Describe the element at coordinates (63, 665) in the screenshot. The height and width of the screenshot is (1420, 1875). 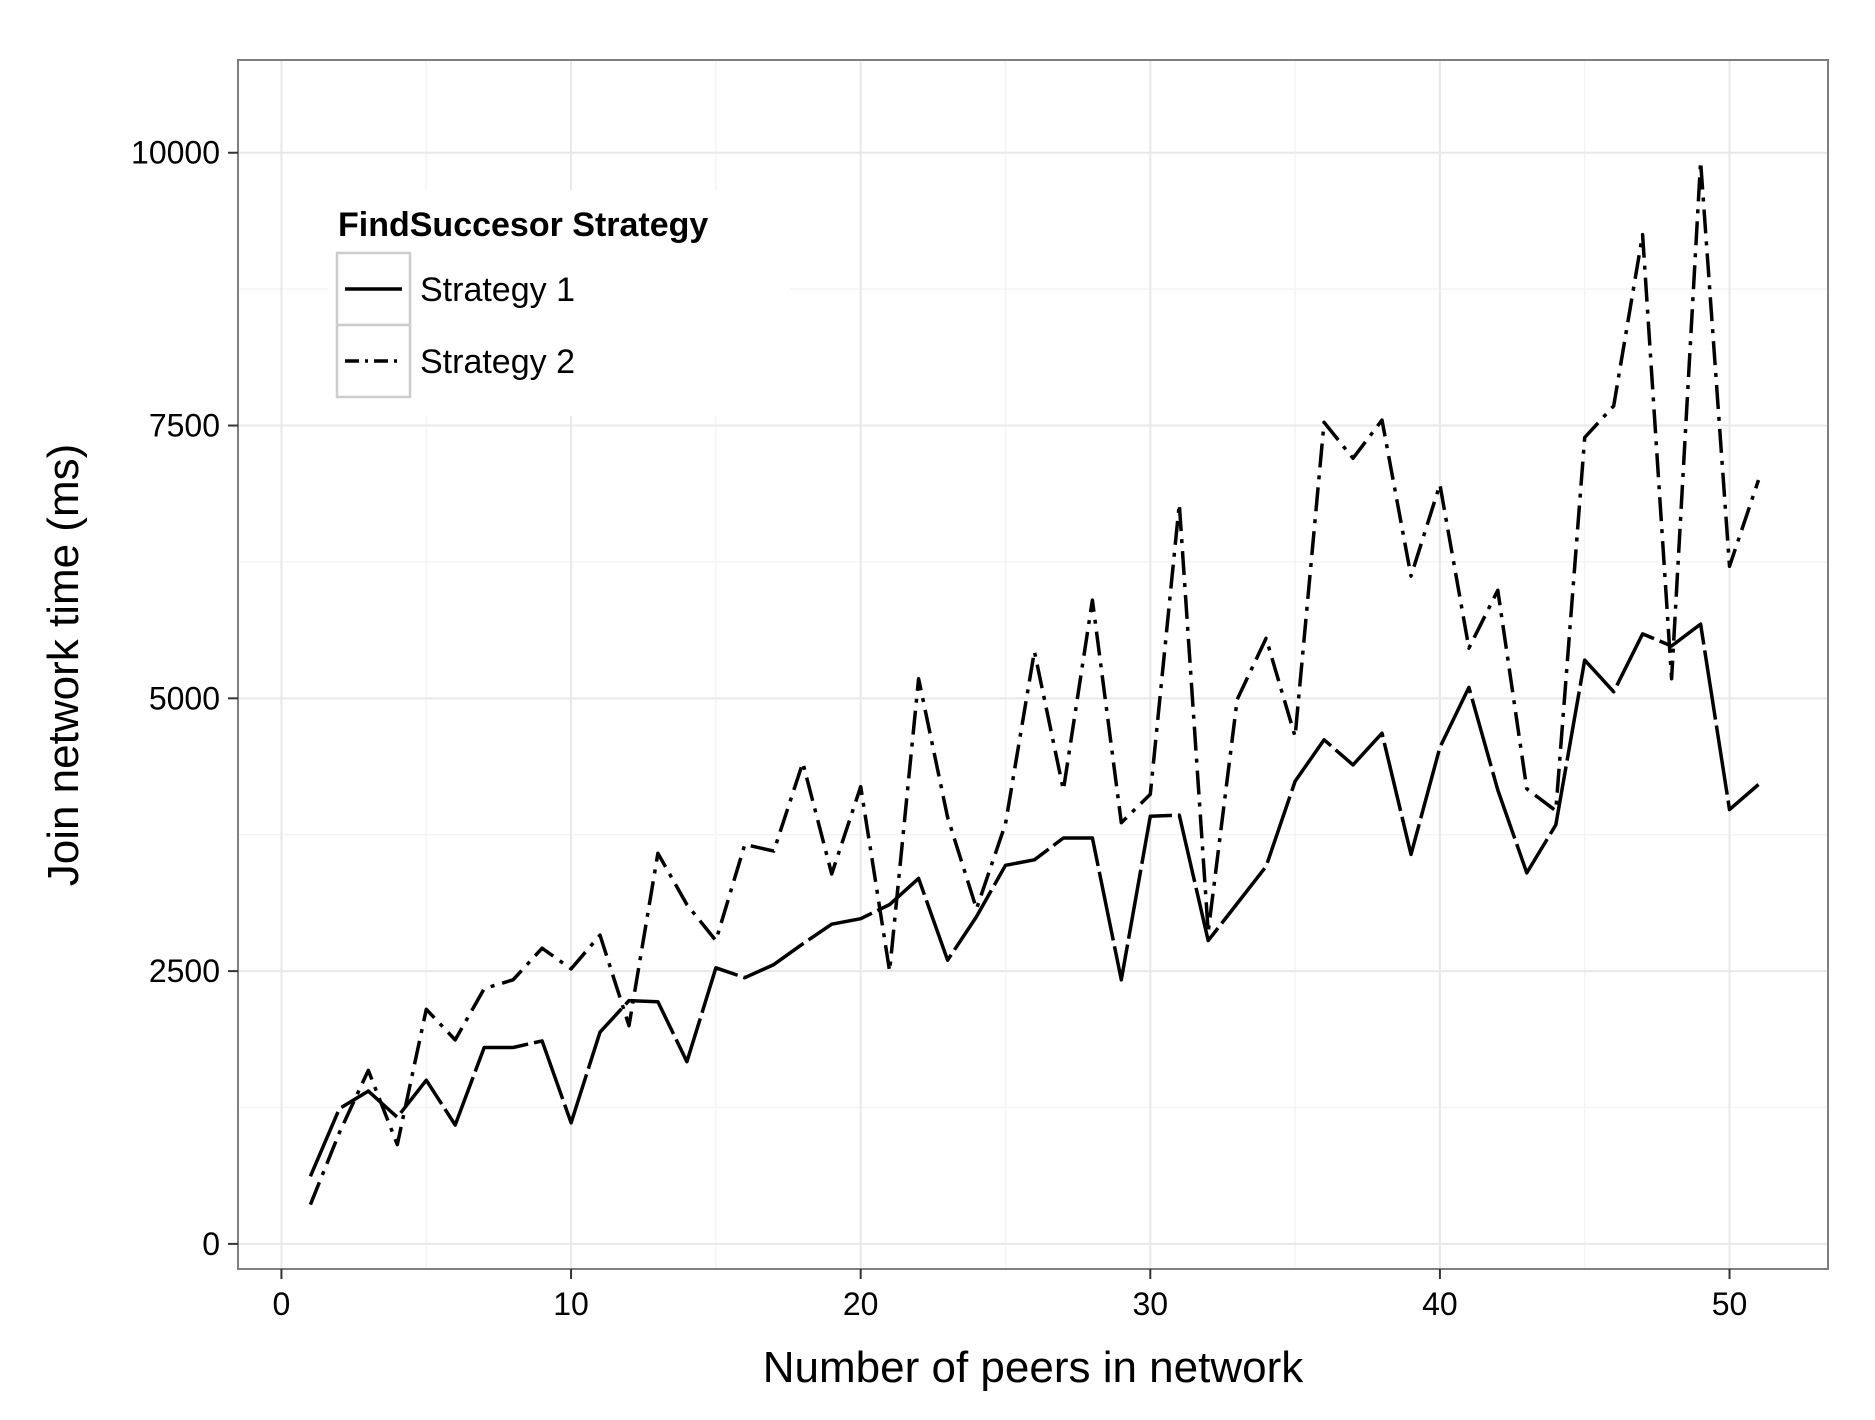
I see `y-axis-title: Join network time (ms)` at that location.